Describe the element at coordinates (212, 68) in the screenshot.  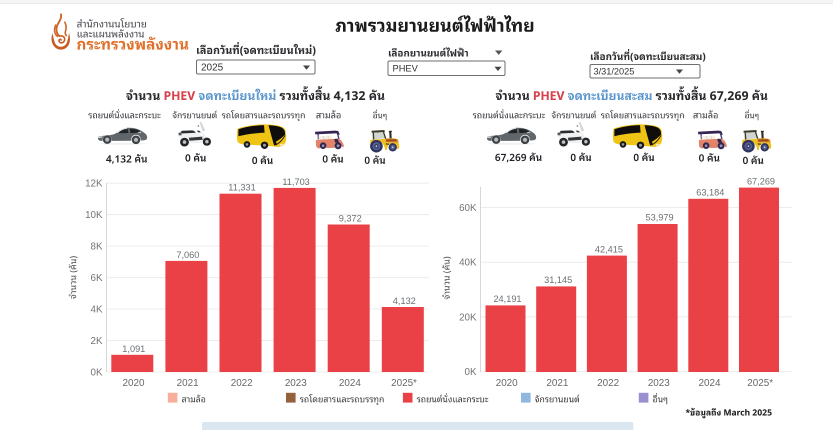
I see `svg-text: 2025` at that location.